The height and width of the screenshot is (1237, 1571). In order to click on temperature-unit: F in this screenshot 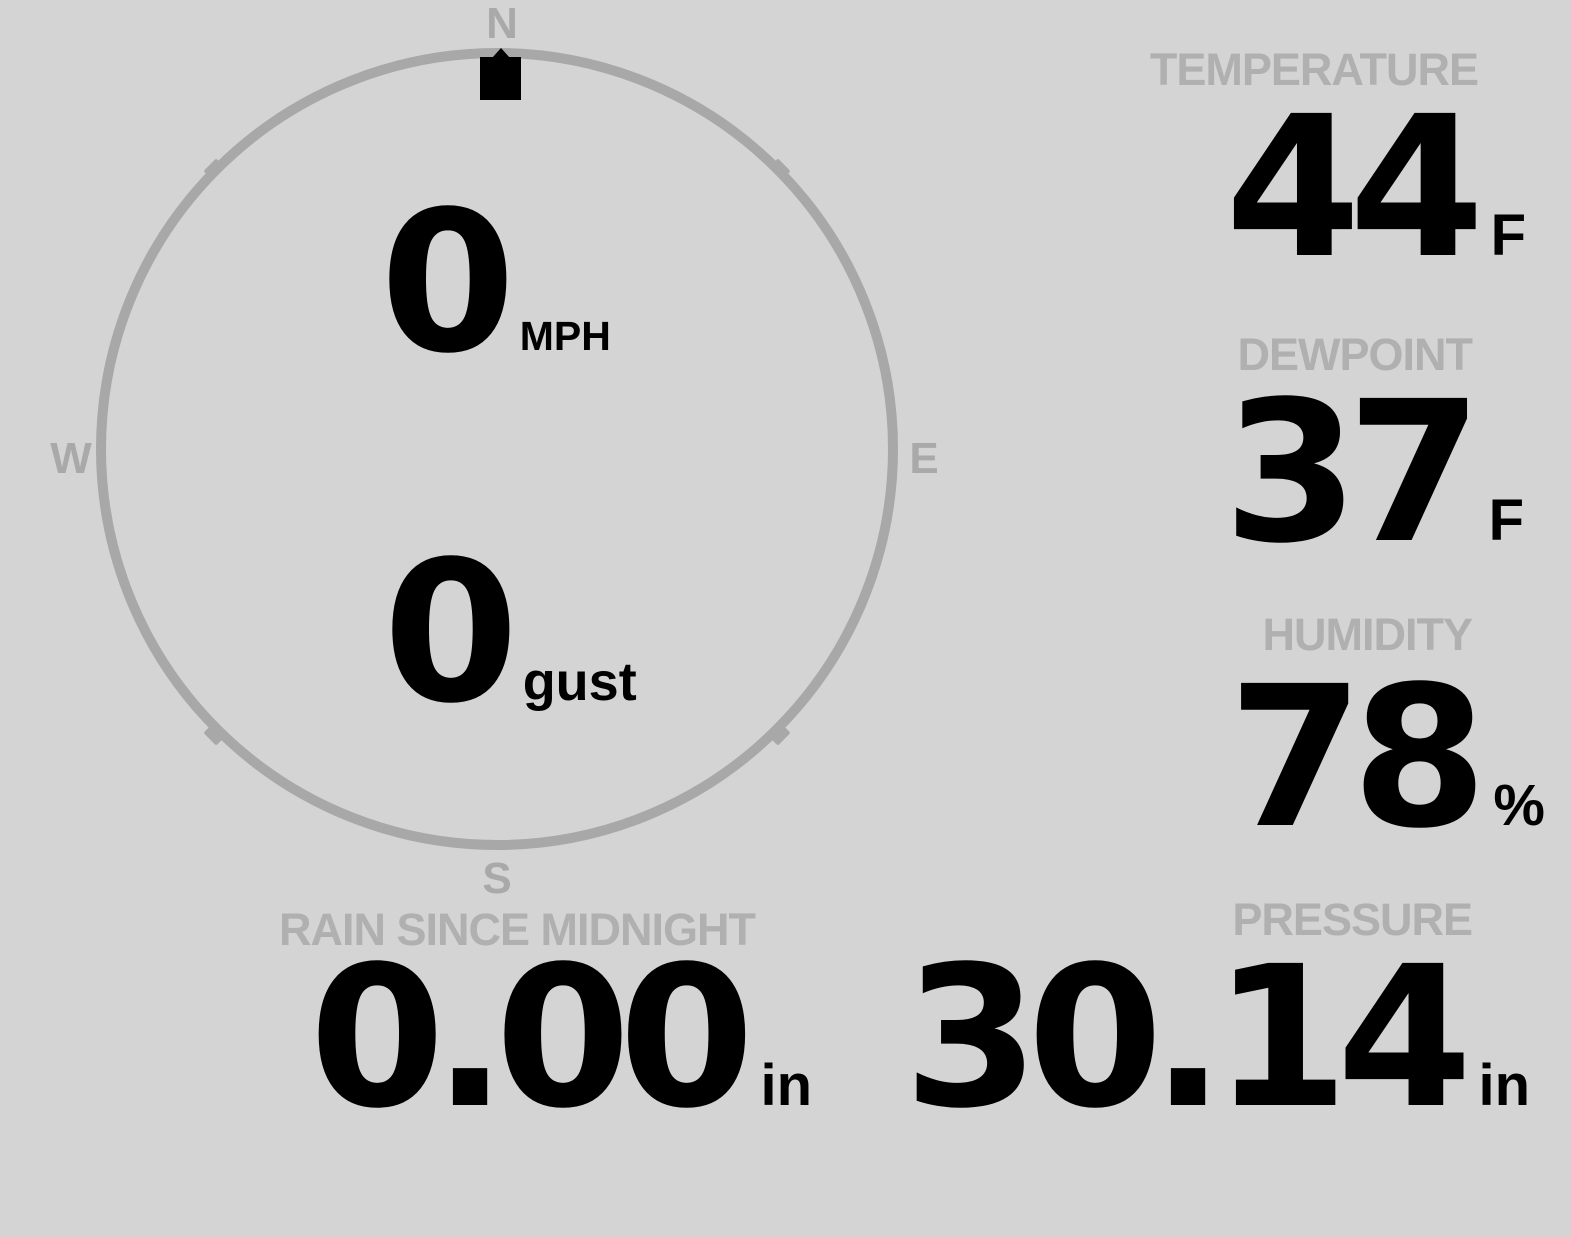, I will do `click(1508, 235)`.